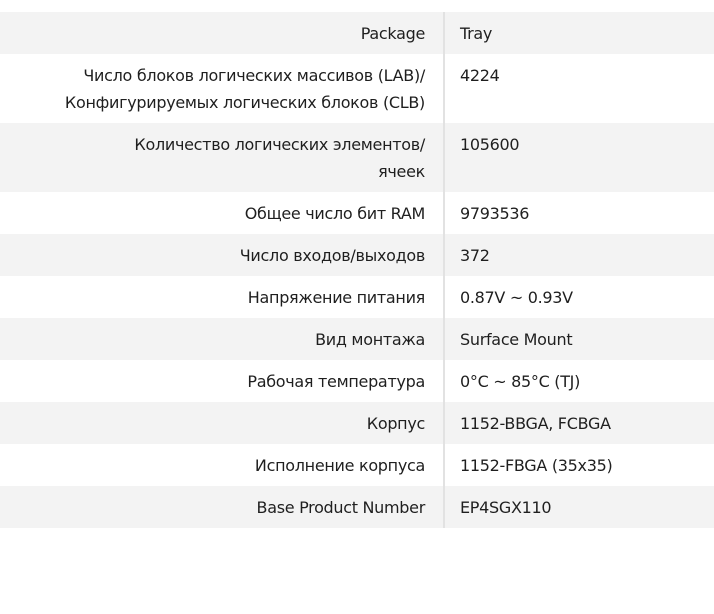  What do you see at coordinates (516, 297) in the screenshot?
I see `spec-value: 0.87V ~ 0.93V` at bounding box center [516, 297].